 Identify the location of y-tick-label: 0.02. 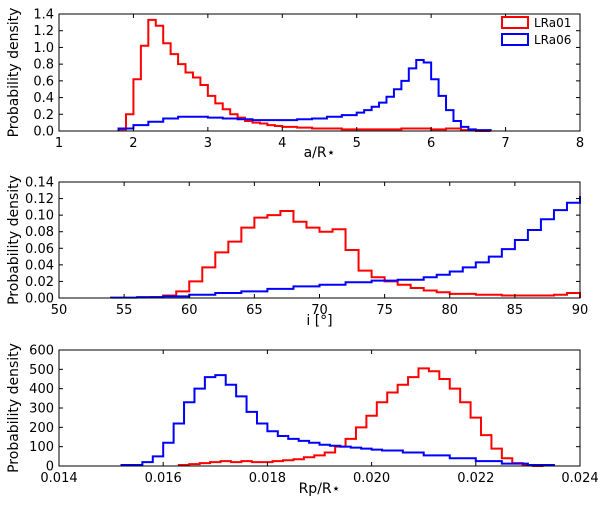
(39, 282).